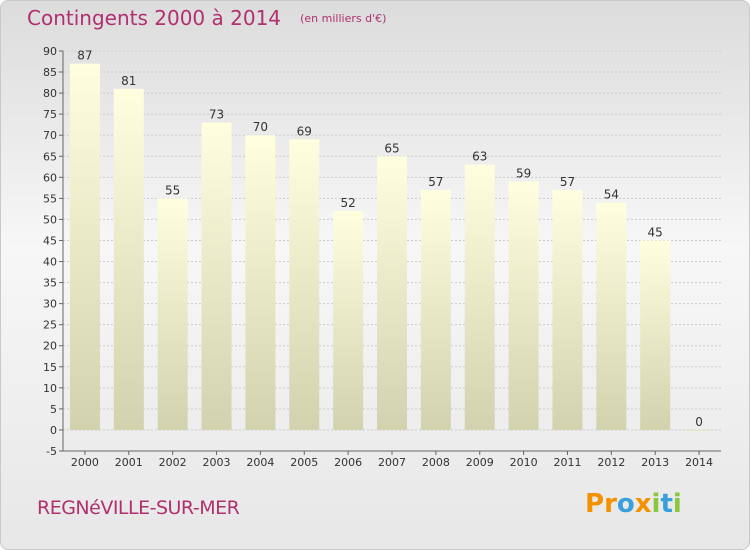  Describe the element at coordinates (392, 462) in the screenshot. I see `x-tick-label: 2007` at that location.